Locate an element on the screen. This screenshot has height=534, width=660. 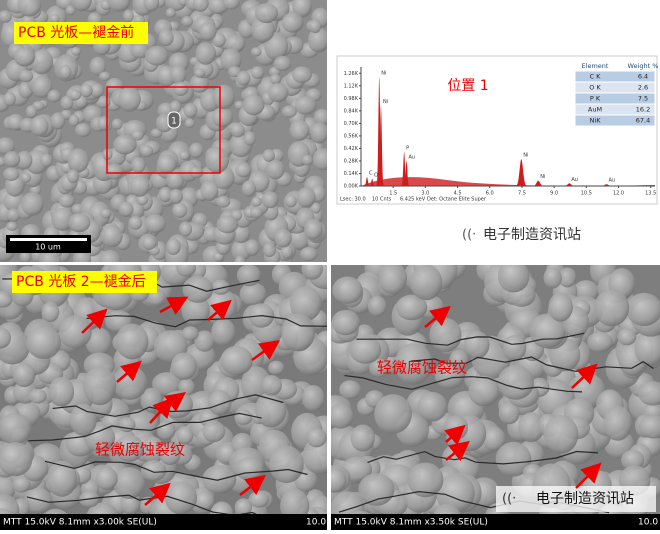
crack is located at coordinates (145, 427).